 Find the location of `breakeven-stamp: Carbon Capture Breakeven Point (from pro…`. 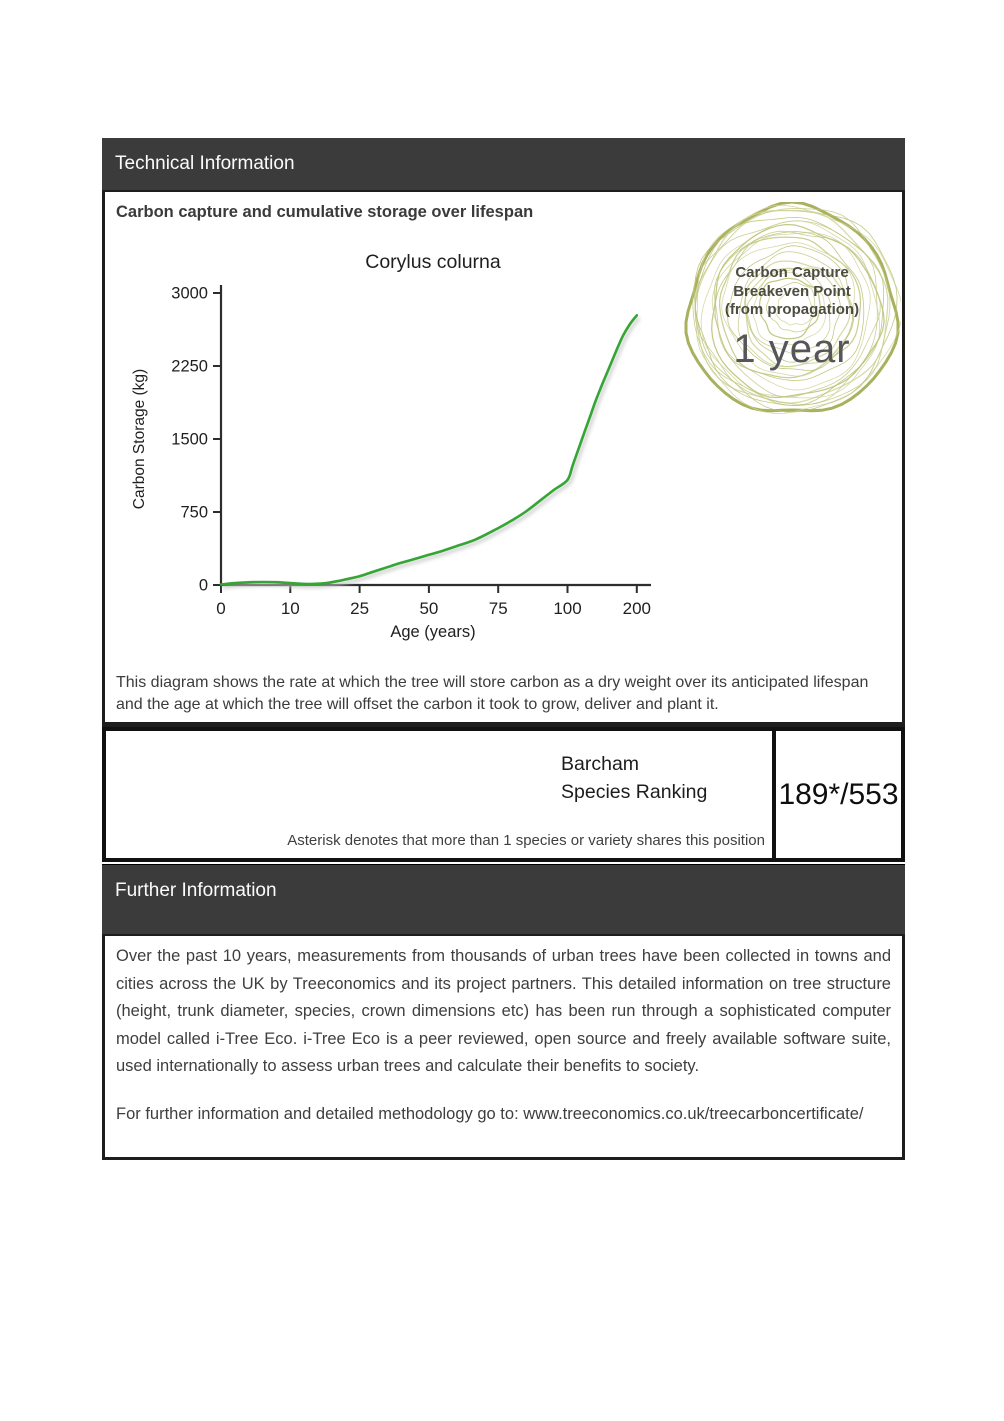

breakeven-stamp: Carbon Capture Breakeven Point (from pro… is located at coordinates (792, 311).